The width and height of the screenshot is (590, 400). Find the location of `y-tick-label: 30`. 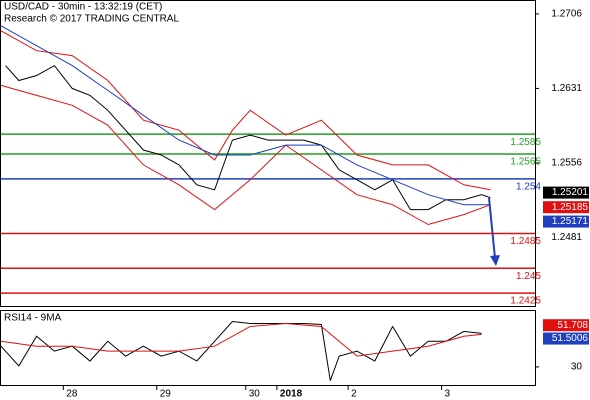

y-tick-label: 30 is located at coordinates (577, 367).